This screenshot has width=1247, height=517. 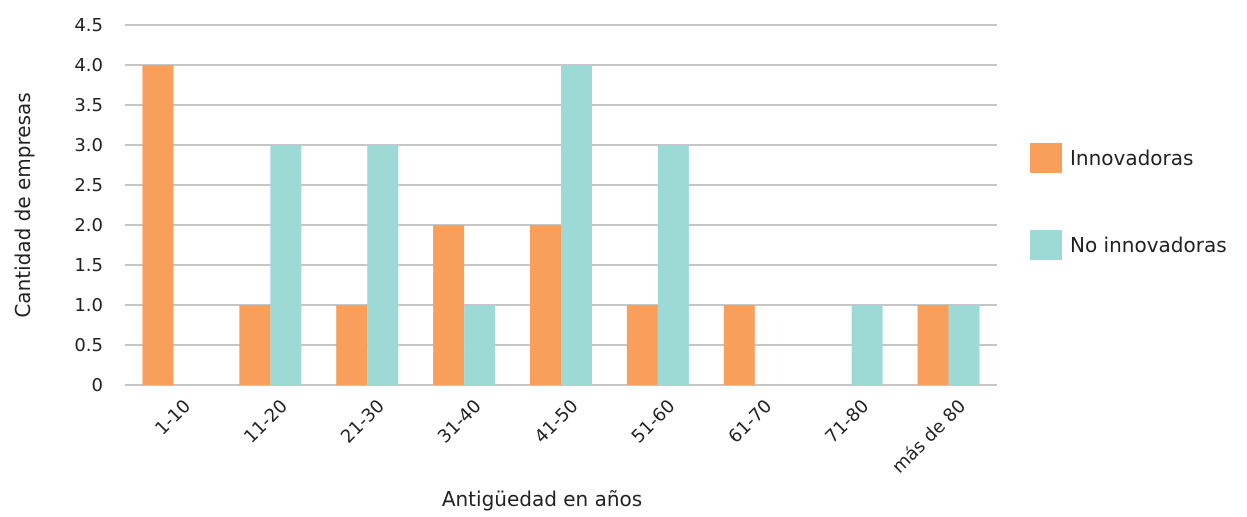 I want to click on legend-swatch-no-innovadoras, so click(x=1046, y=245).